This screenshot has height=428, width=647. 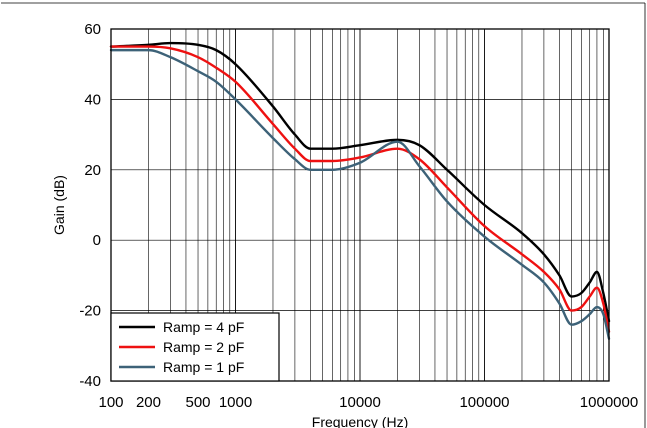 I want to click on y-tick-label: 0, so click(x=97, y=240).